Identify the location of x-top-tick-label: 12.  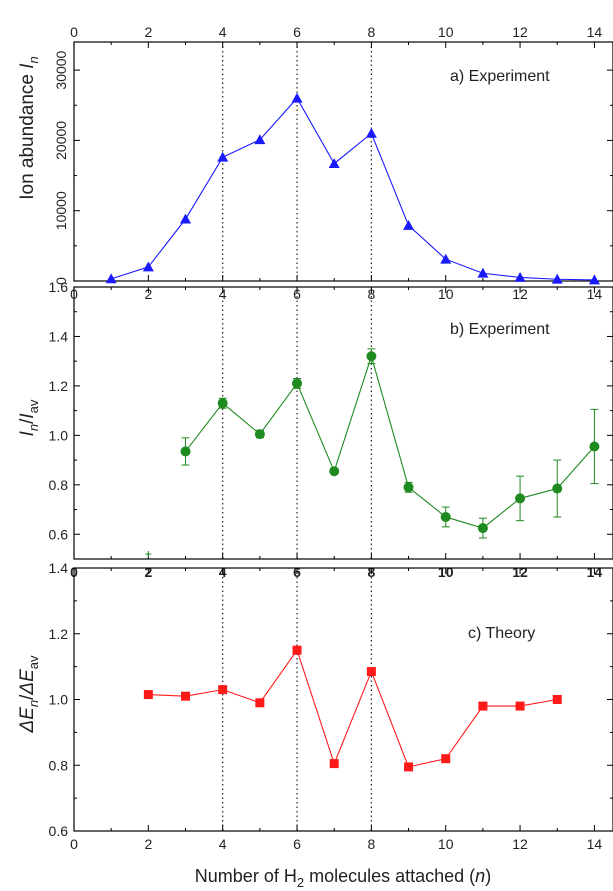
(520, 32).